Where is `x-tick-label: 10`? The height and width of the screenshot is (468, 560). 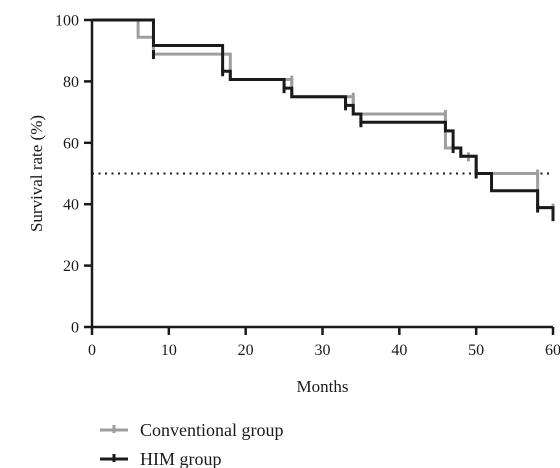 x-tick-label: 10 is located at coordinates (169, 350).